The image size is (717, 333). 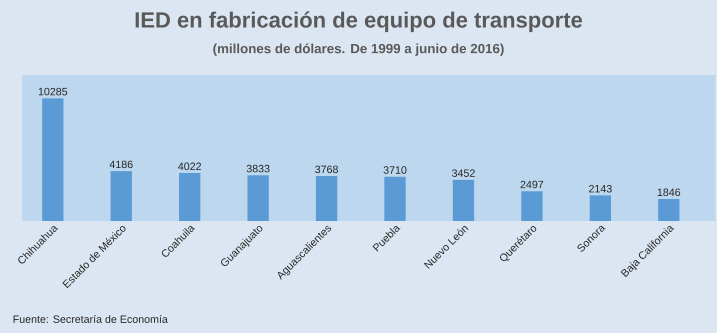 I want to click on chart-title: IED en fabricación de equipo de transporte, so click(x=359, y=21).